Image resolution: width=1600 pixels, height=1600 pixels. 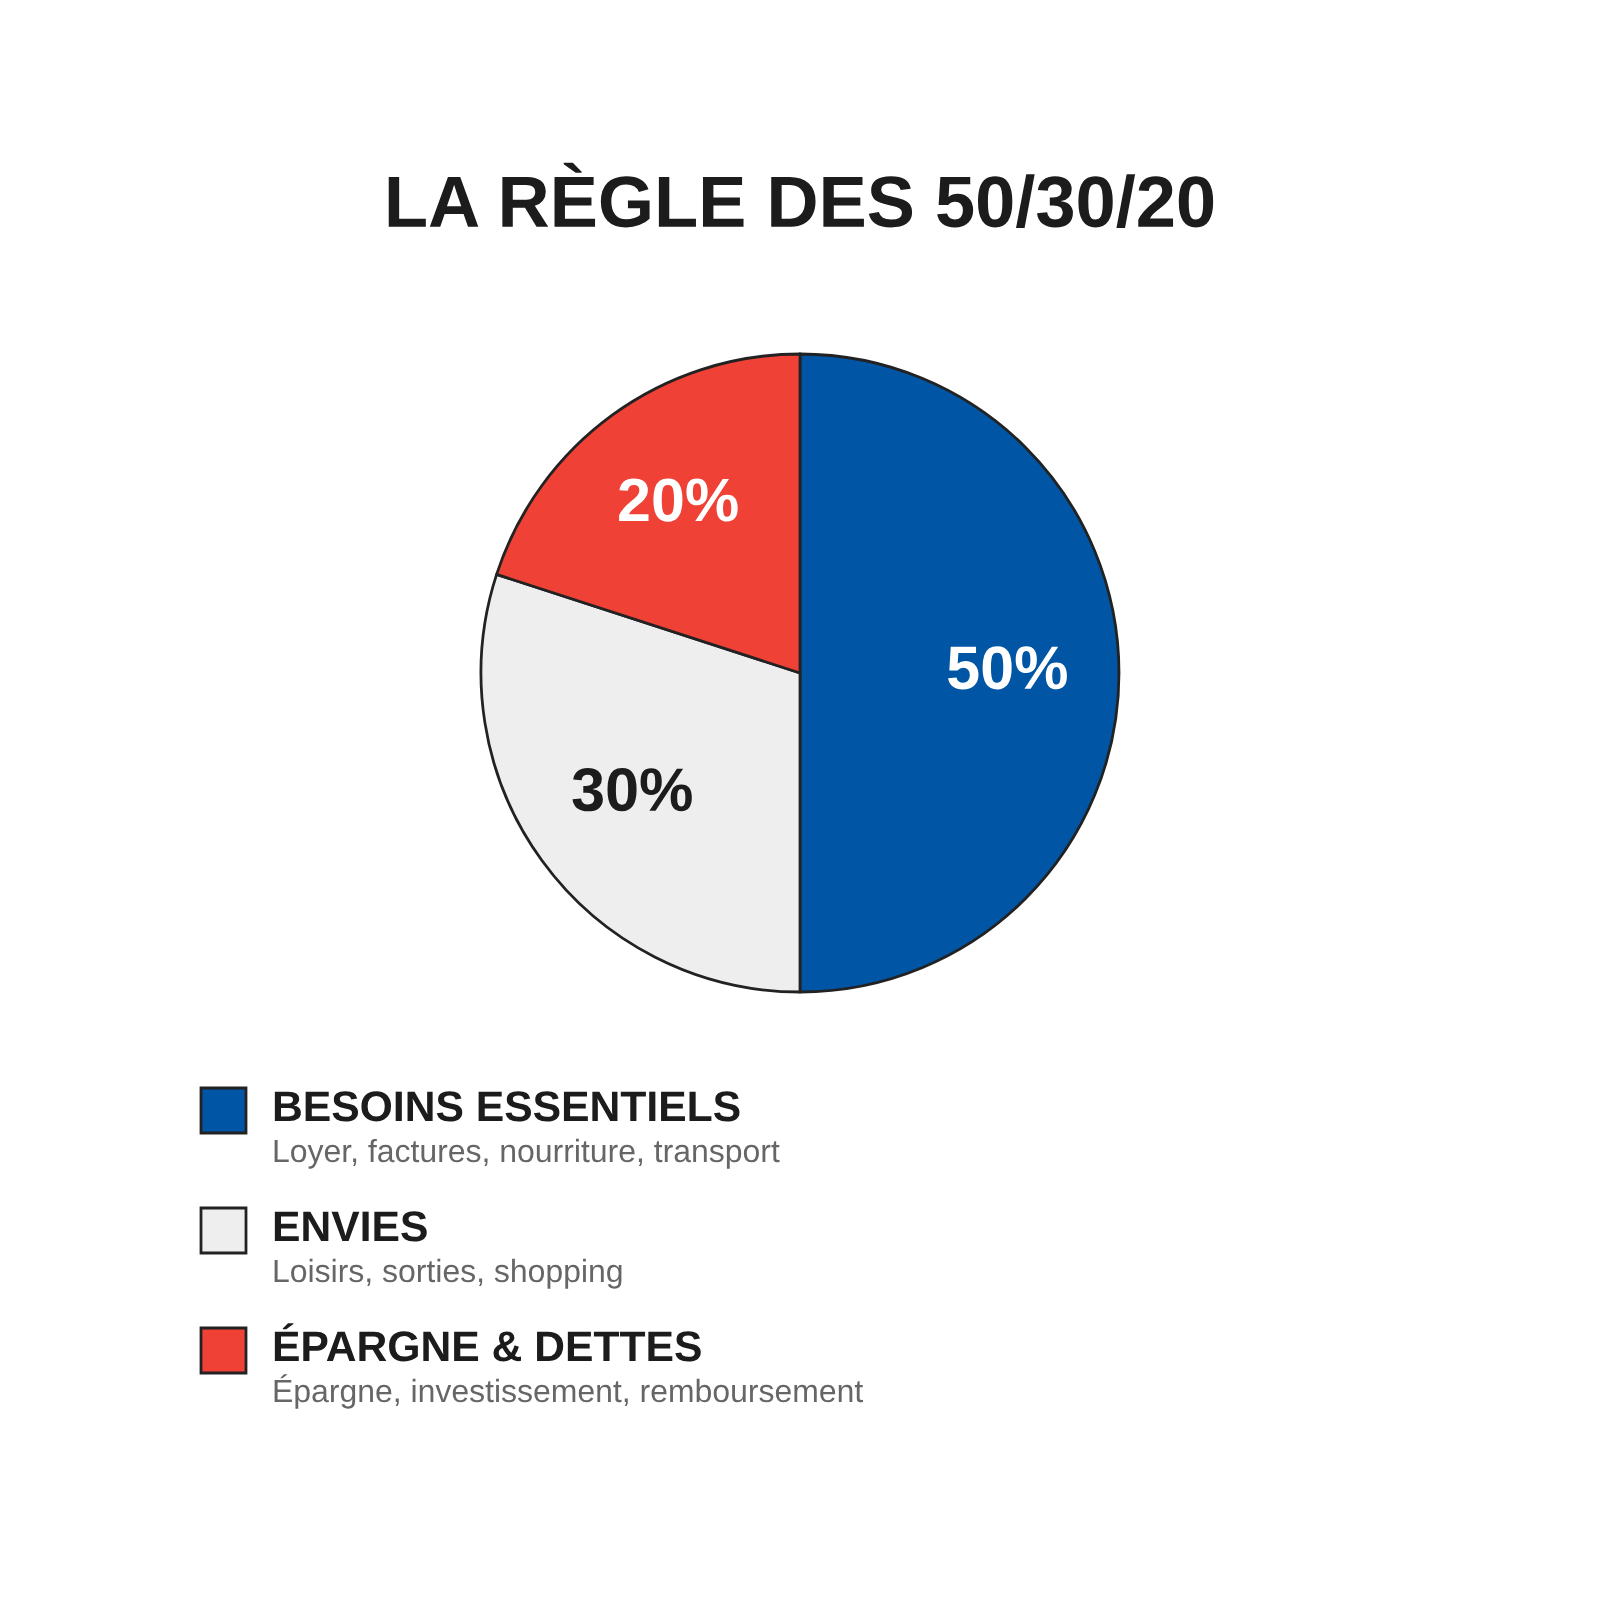 What do you see at coordinates (801, 195) in the screenshot?
I see `chart-title: LA RÈGLE DES 50/30/20` at bounding box center [801, 195].